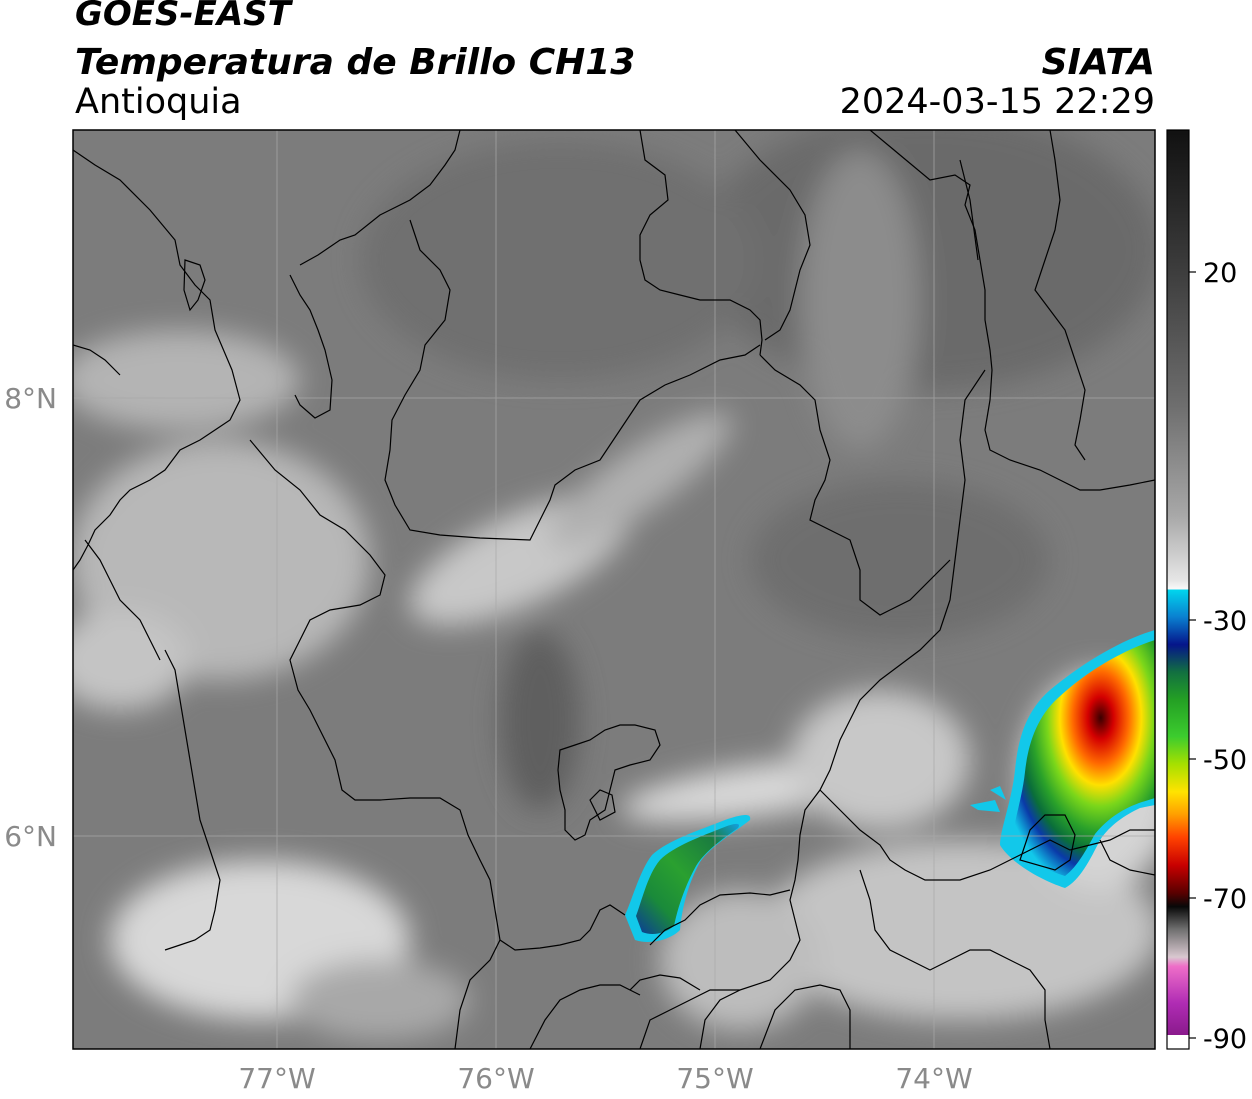  Describe the element at coordinates (1178, 589) in the screenshot. I see `colorbar-scale` at that location.